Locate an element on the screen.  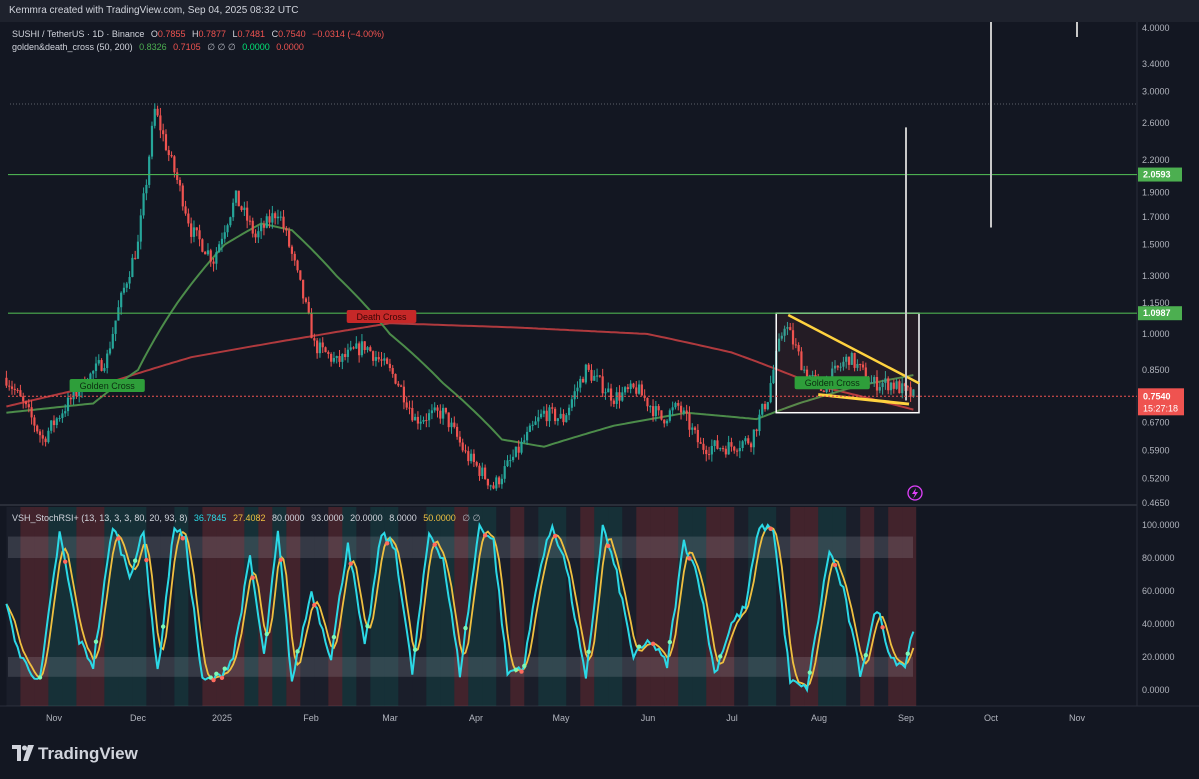
alert-bolt is located at coordinates (915, 493).